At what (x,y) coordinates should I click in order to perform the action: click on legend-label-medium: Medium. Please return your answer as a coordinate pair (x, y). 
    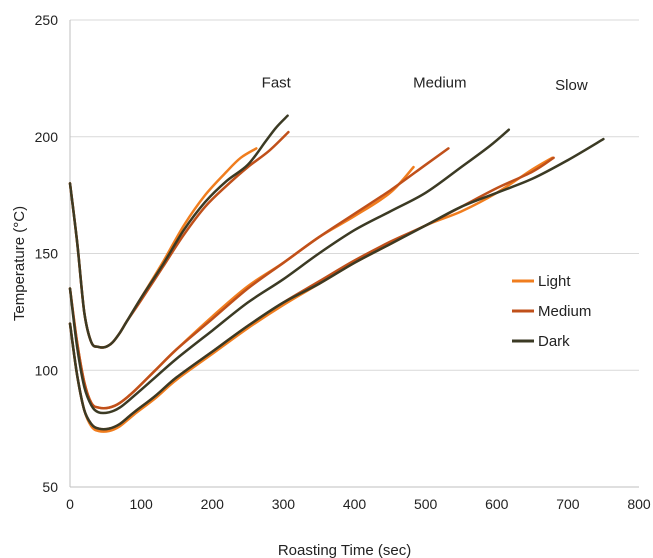
    Looking at the image, I should click on (564, 311).